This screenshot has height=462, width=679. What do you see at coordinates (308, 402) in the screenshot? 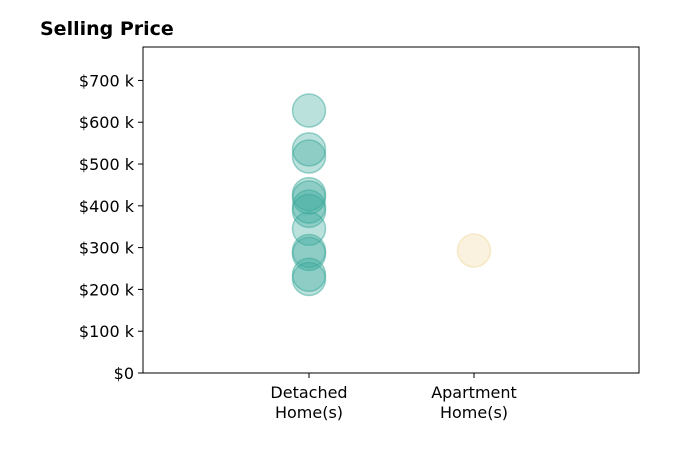
I see `x-tick-label: Detached Home(s)` at bounding box center [308, 402].